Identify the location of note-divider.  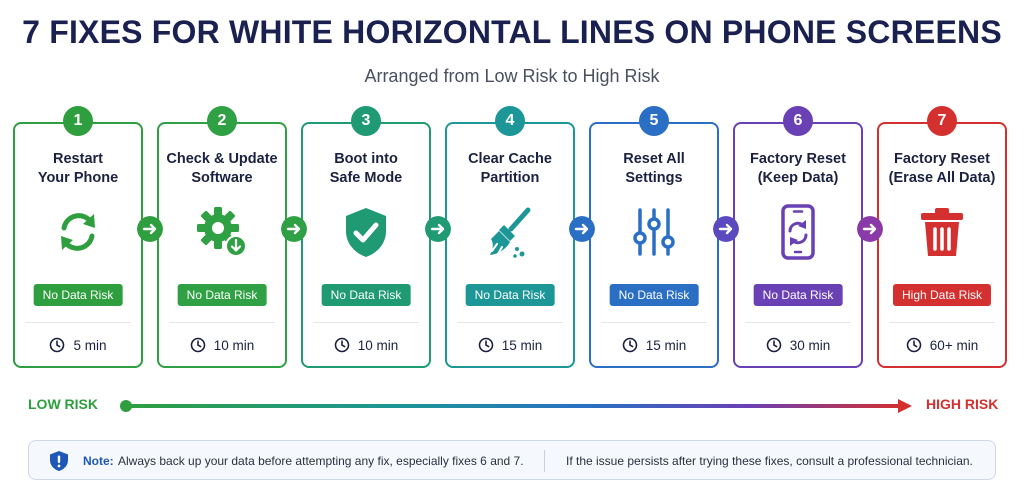
(544, 461).